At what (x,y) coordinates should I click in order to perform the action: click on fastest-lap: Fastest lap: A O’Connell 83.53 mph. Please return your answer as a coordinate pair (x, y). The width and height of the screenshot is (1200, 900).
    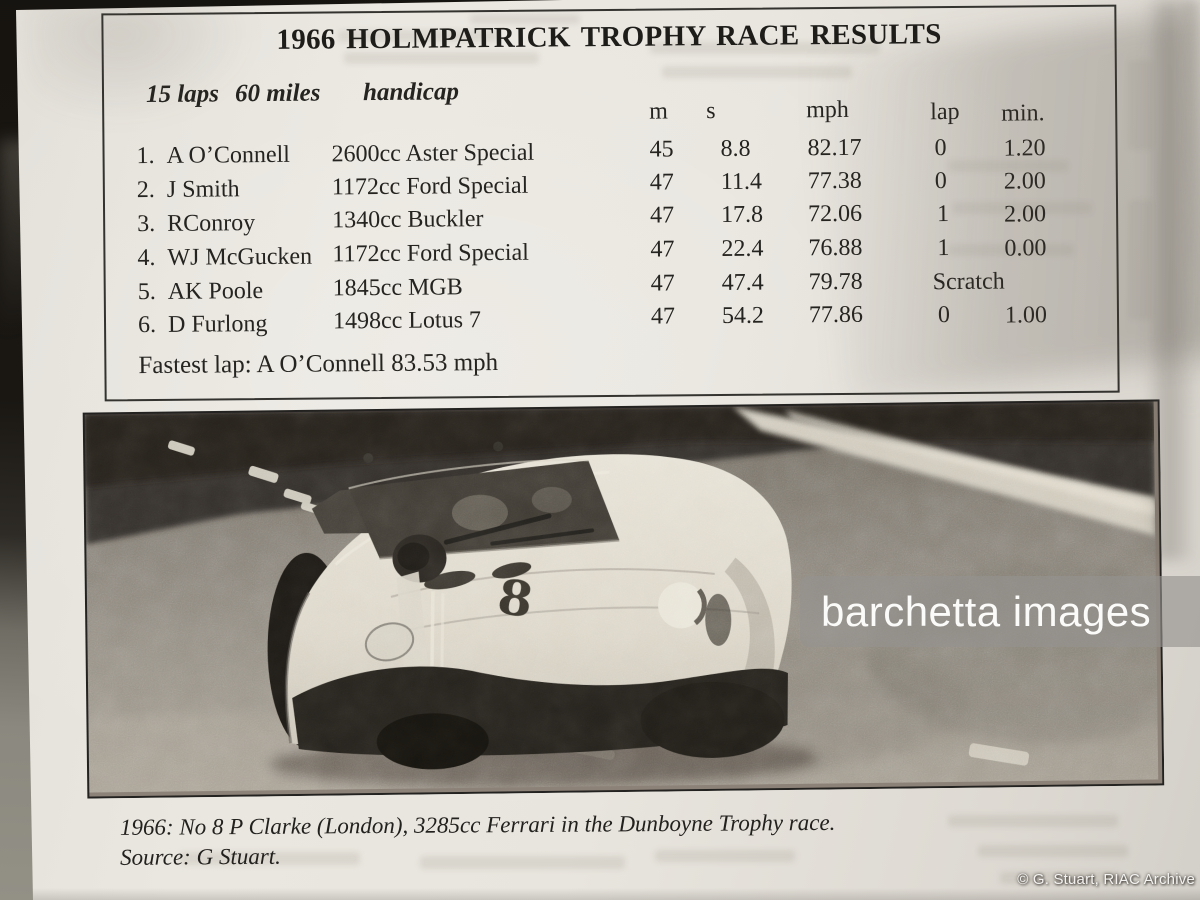
    Looking at the image, I should click on (318, 364).